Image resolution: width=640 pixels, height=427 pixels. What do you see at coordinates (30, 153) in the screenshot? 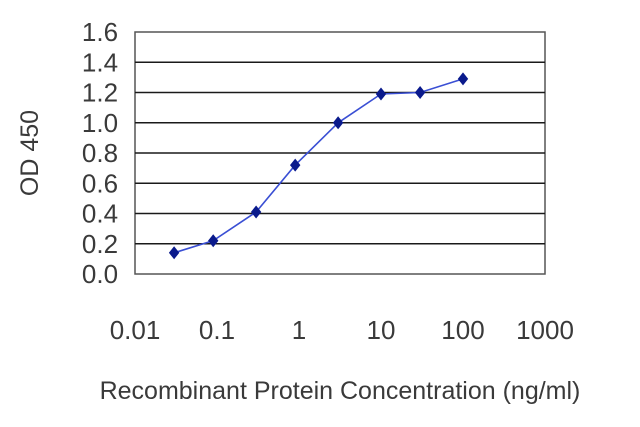
I see `y-axis-title: OD 450` at bounding box center [30, 153].